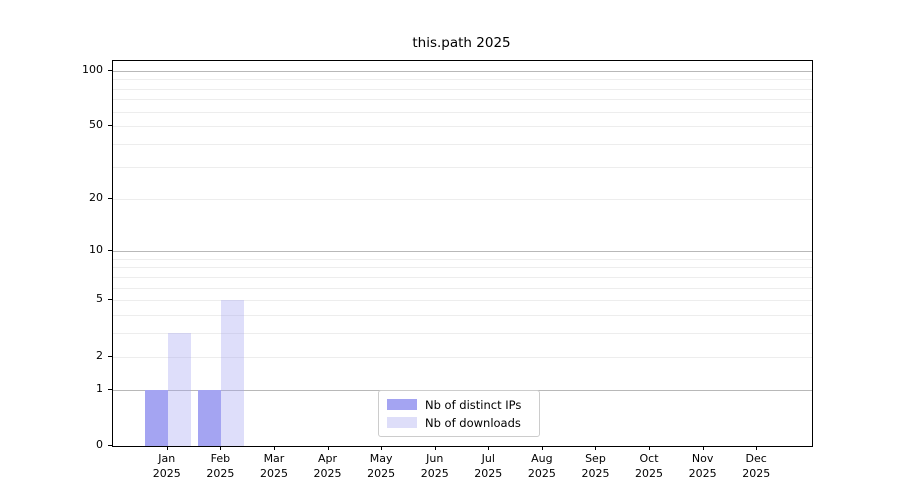 The width and height of the screenshot is (900, 500). What do you see at coordinates (381, 466) in the screenshot?
I see `x-tick-label-may: May 2025` at bounding box center [381, 466].